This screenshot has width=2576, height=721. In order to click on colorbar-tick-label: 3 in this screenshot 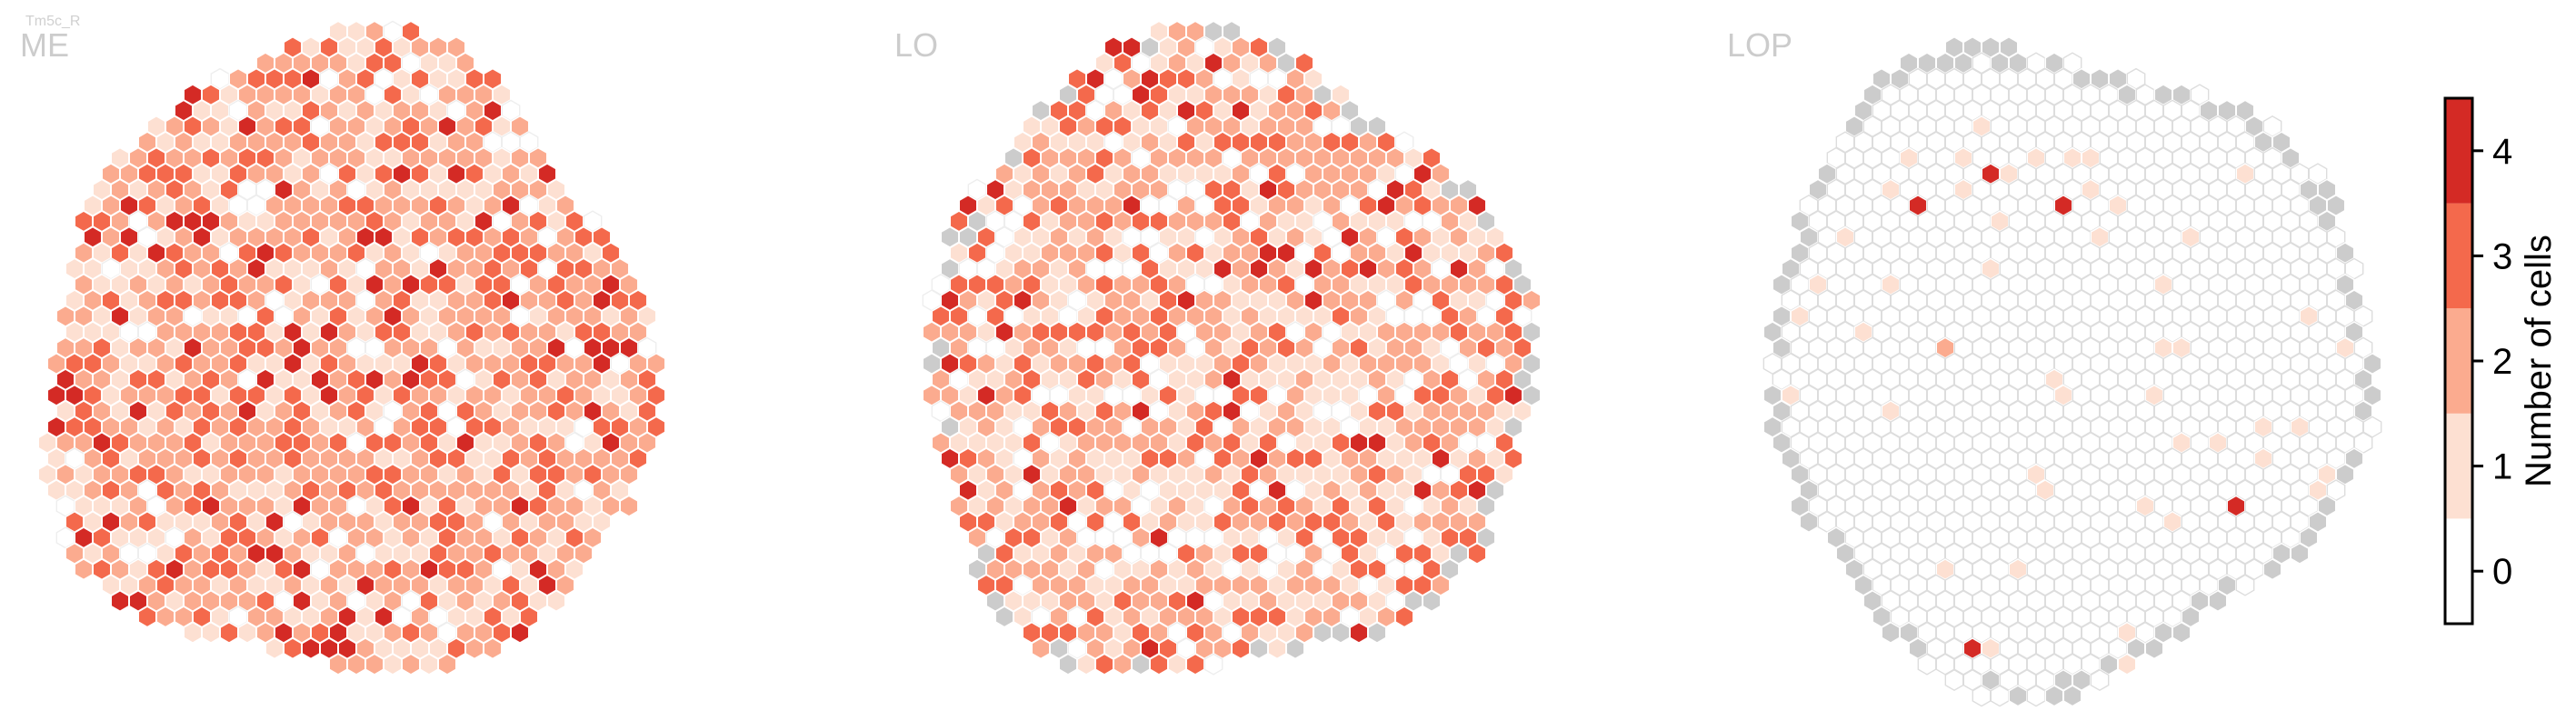, I will do `click(2502, 256)`.